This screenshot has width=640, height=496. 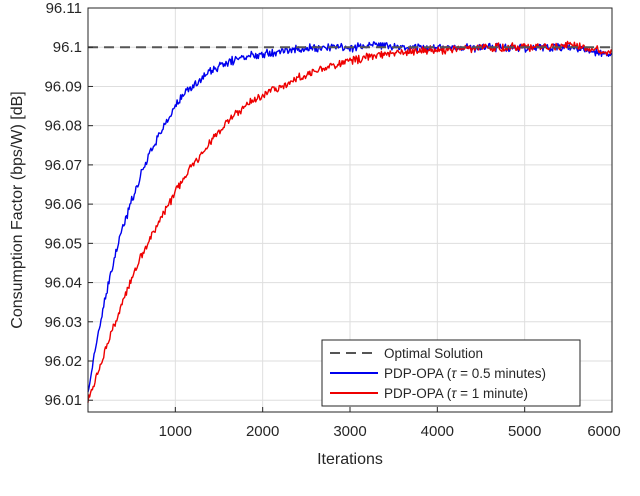 What do you see at coordinates (64, 8) in the screenshot?
I see `y-tick-label: 96.11` at bounding box center [64, 8].